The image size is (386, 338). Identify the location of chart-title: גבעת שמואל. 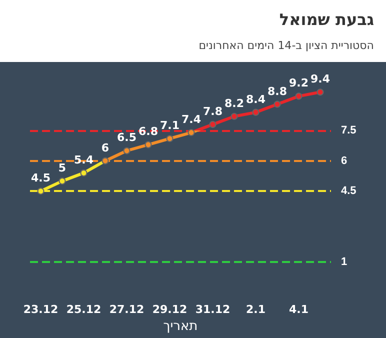
(326, 19).